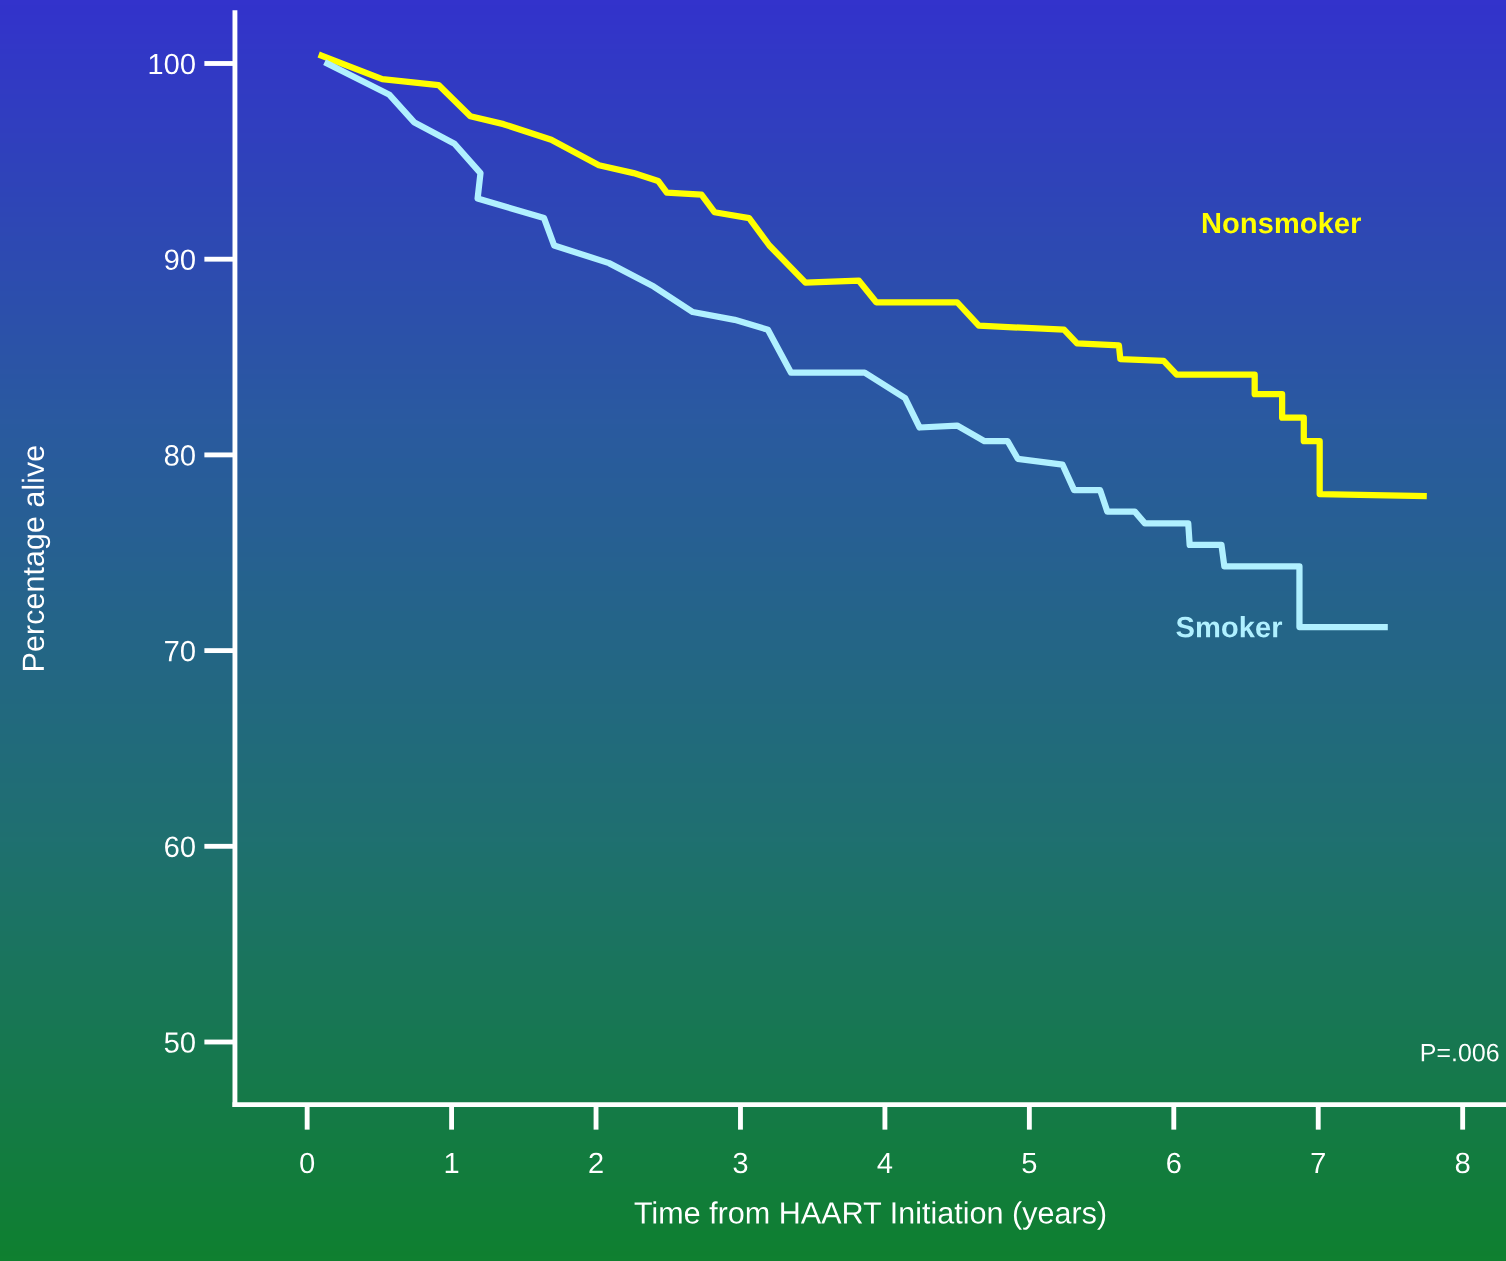 Image resolution: width=1506 pixels, height=1261 pixels. What do you see at coordinates (1229, 627) in the screenshot?
I see `series-label: Smoker` at bounding box center [1229, 627].